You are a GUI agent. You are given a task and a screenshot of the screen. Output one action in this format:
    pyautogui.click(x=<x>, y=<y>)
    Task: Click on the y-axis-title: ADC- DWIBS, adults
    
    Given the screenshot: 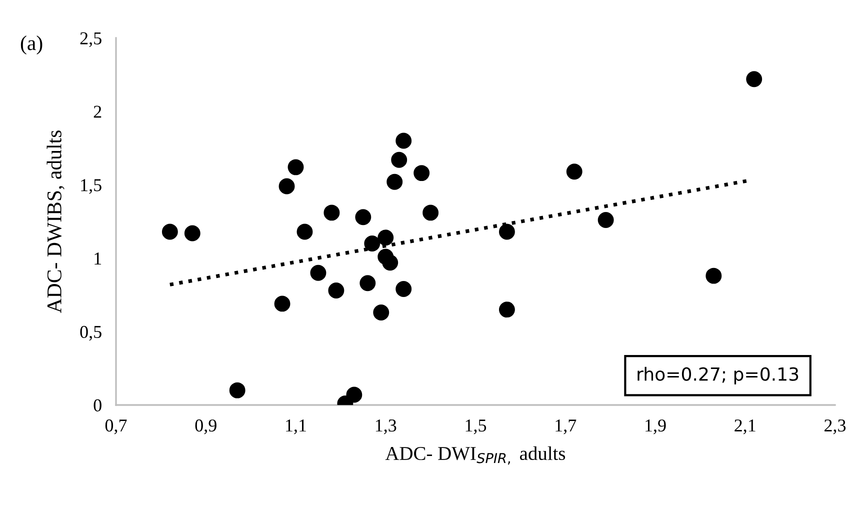 What is the action you would take?
    pyautogui.click(x=55, y=222)
    